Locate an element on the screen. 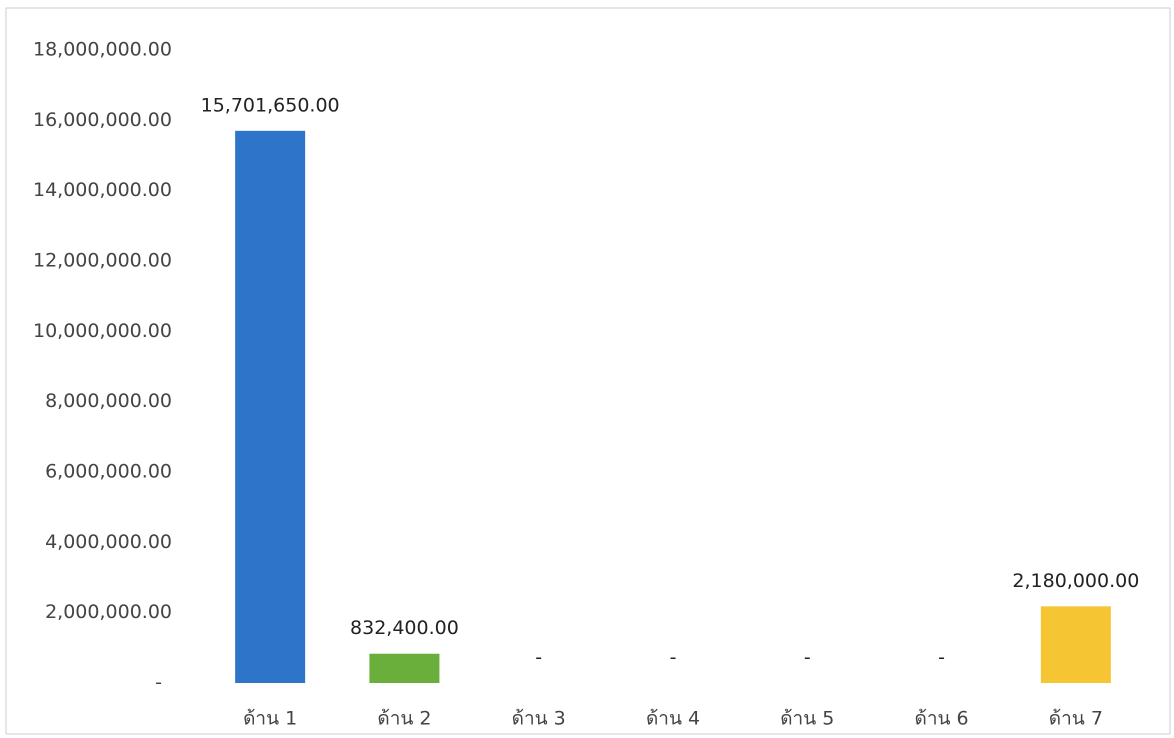 This screenshot has height=738, width=1174. y-tick-label: - is located at coordinates (158, 683).